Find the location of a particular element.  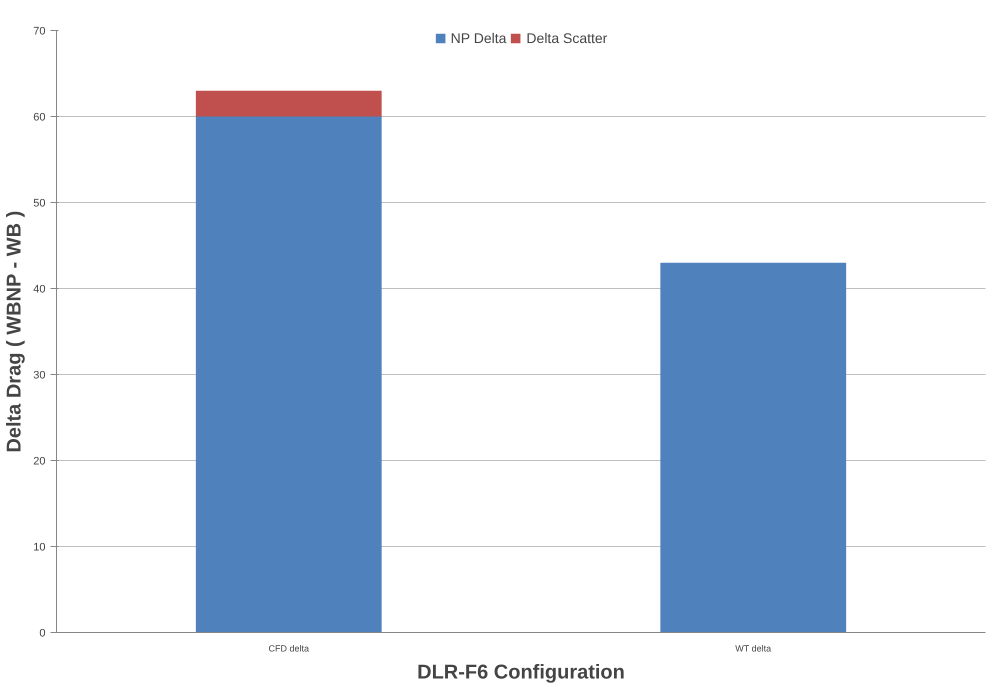

y-tick-label: 30 is located at coordinates (39, 376).